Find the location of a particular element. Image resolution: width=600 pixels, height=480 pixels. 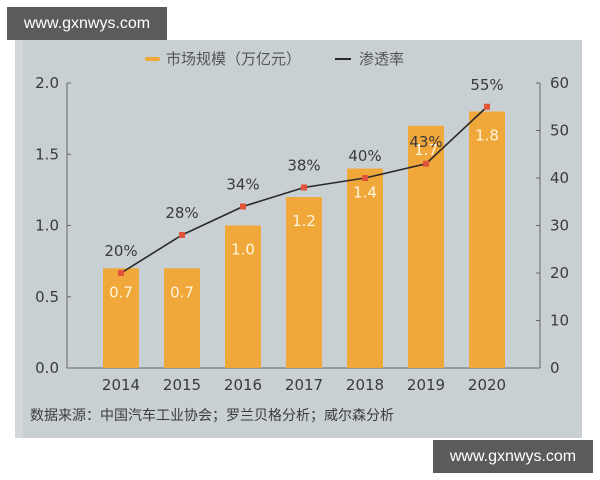

left-axis-tick: 0.0 is located at coordinates (47, 368).